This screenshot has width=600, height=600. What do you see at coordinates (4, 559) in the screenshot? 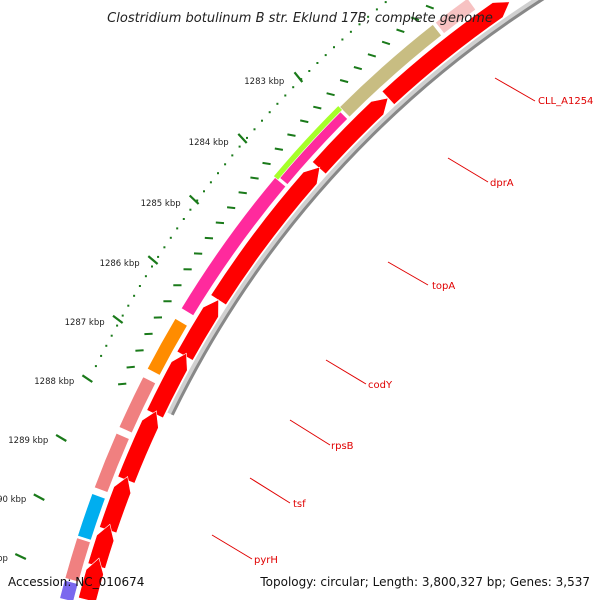
I see `ruler-label: 1291 kbp` at bounding box center [4, 559].